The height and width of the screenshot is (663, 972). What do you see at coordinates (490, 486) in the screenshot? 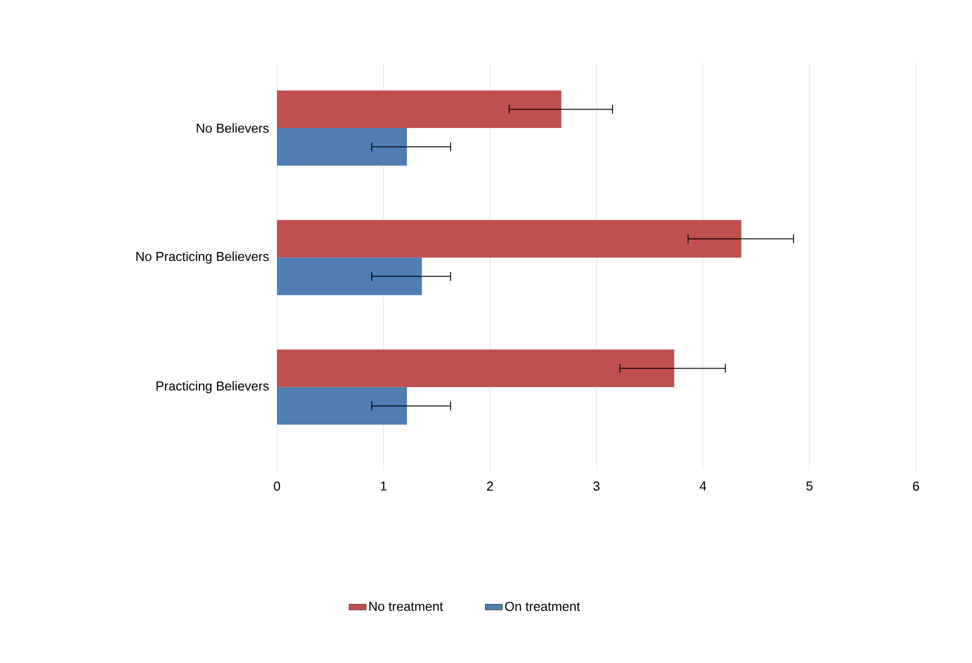
I see `x-tick-label: 2` at bounding box center [490, 486].